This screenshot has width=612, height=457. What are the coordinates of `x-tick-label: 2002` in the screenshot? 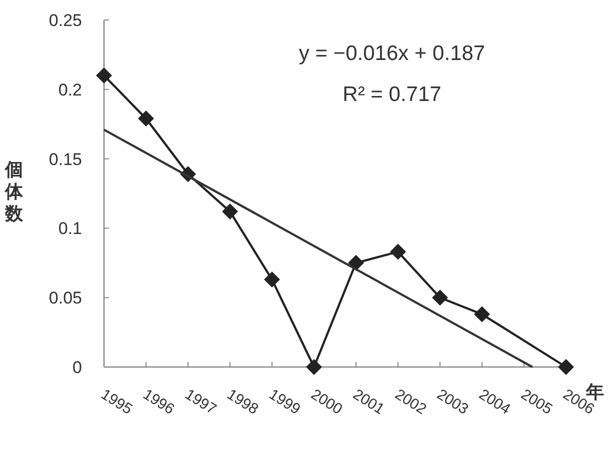 It's located at (411, 402).